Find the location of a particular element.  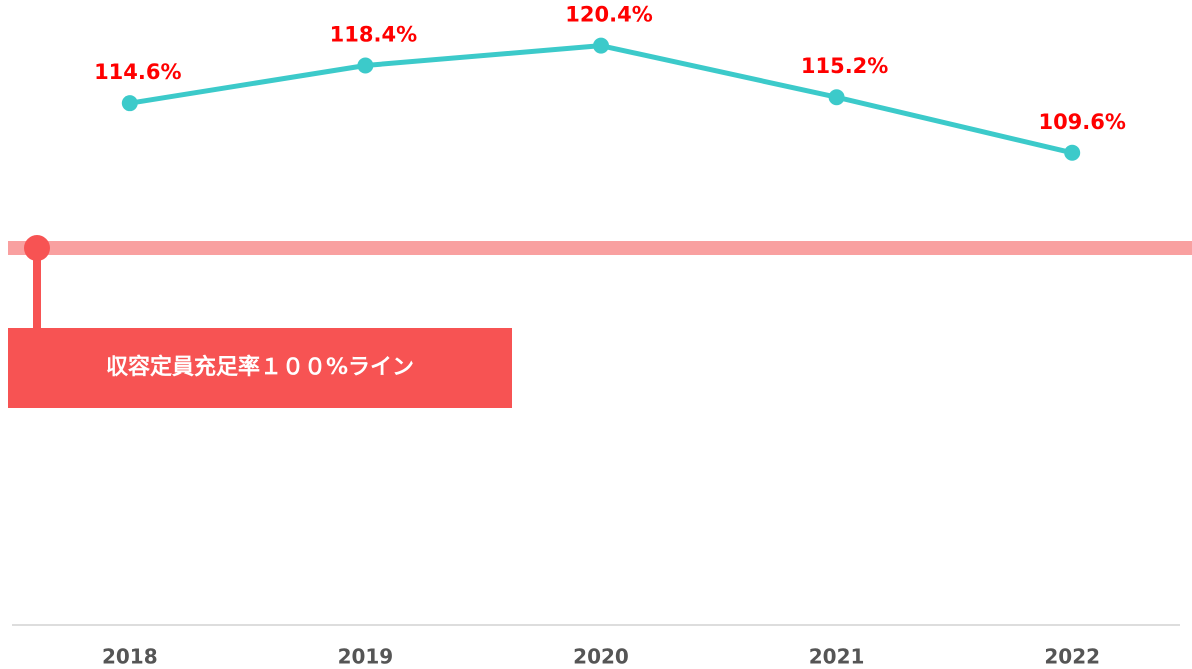

reference-label-box is located at coordinates (260, 368).